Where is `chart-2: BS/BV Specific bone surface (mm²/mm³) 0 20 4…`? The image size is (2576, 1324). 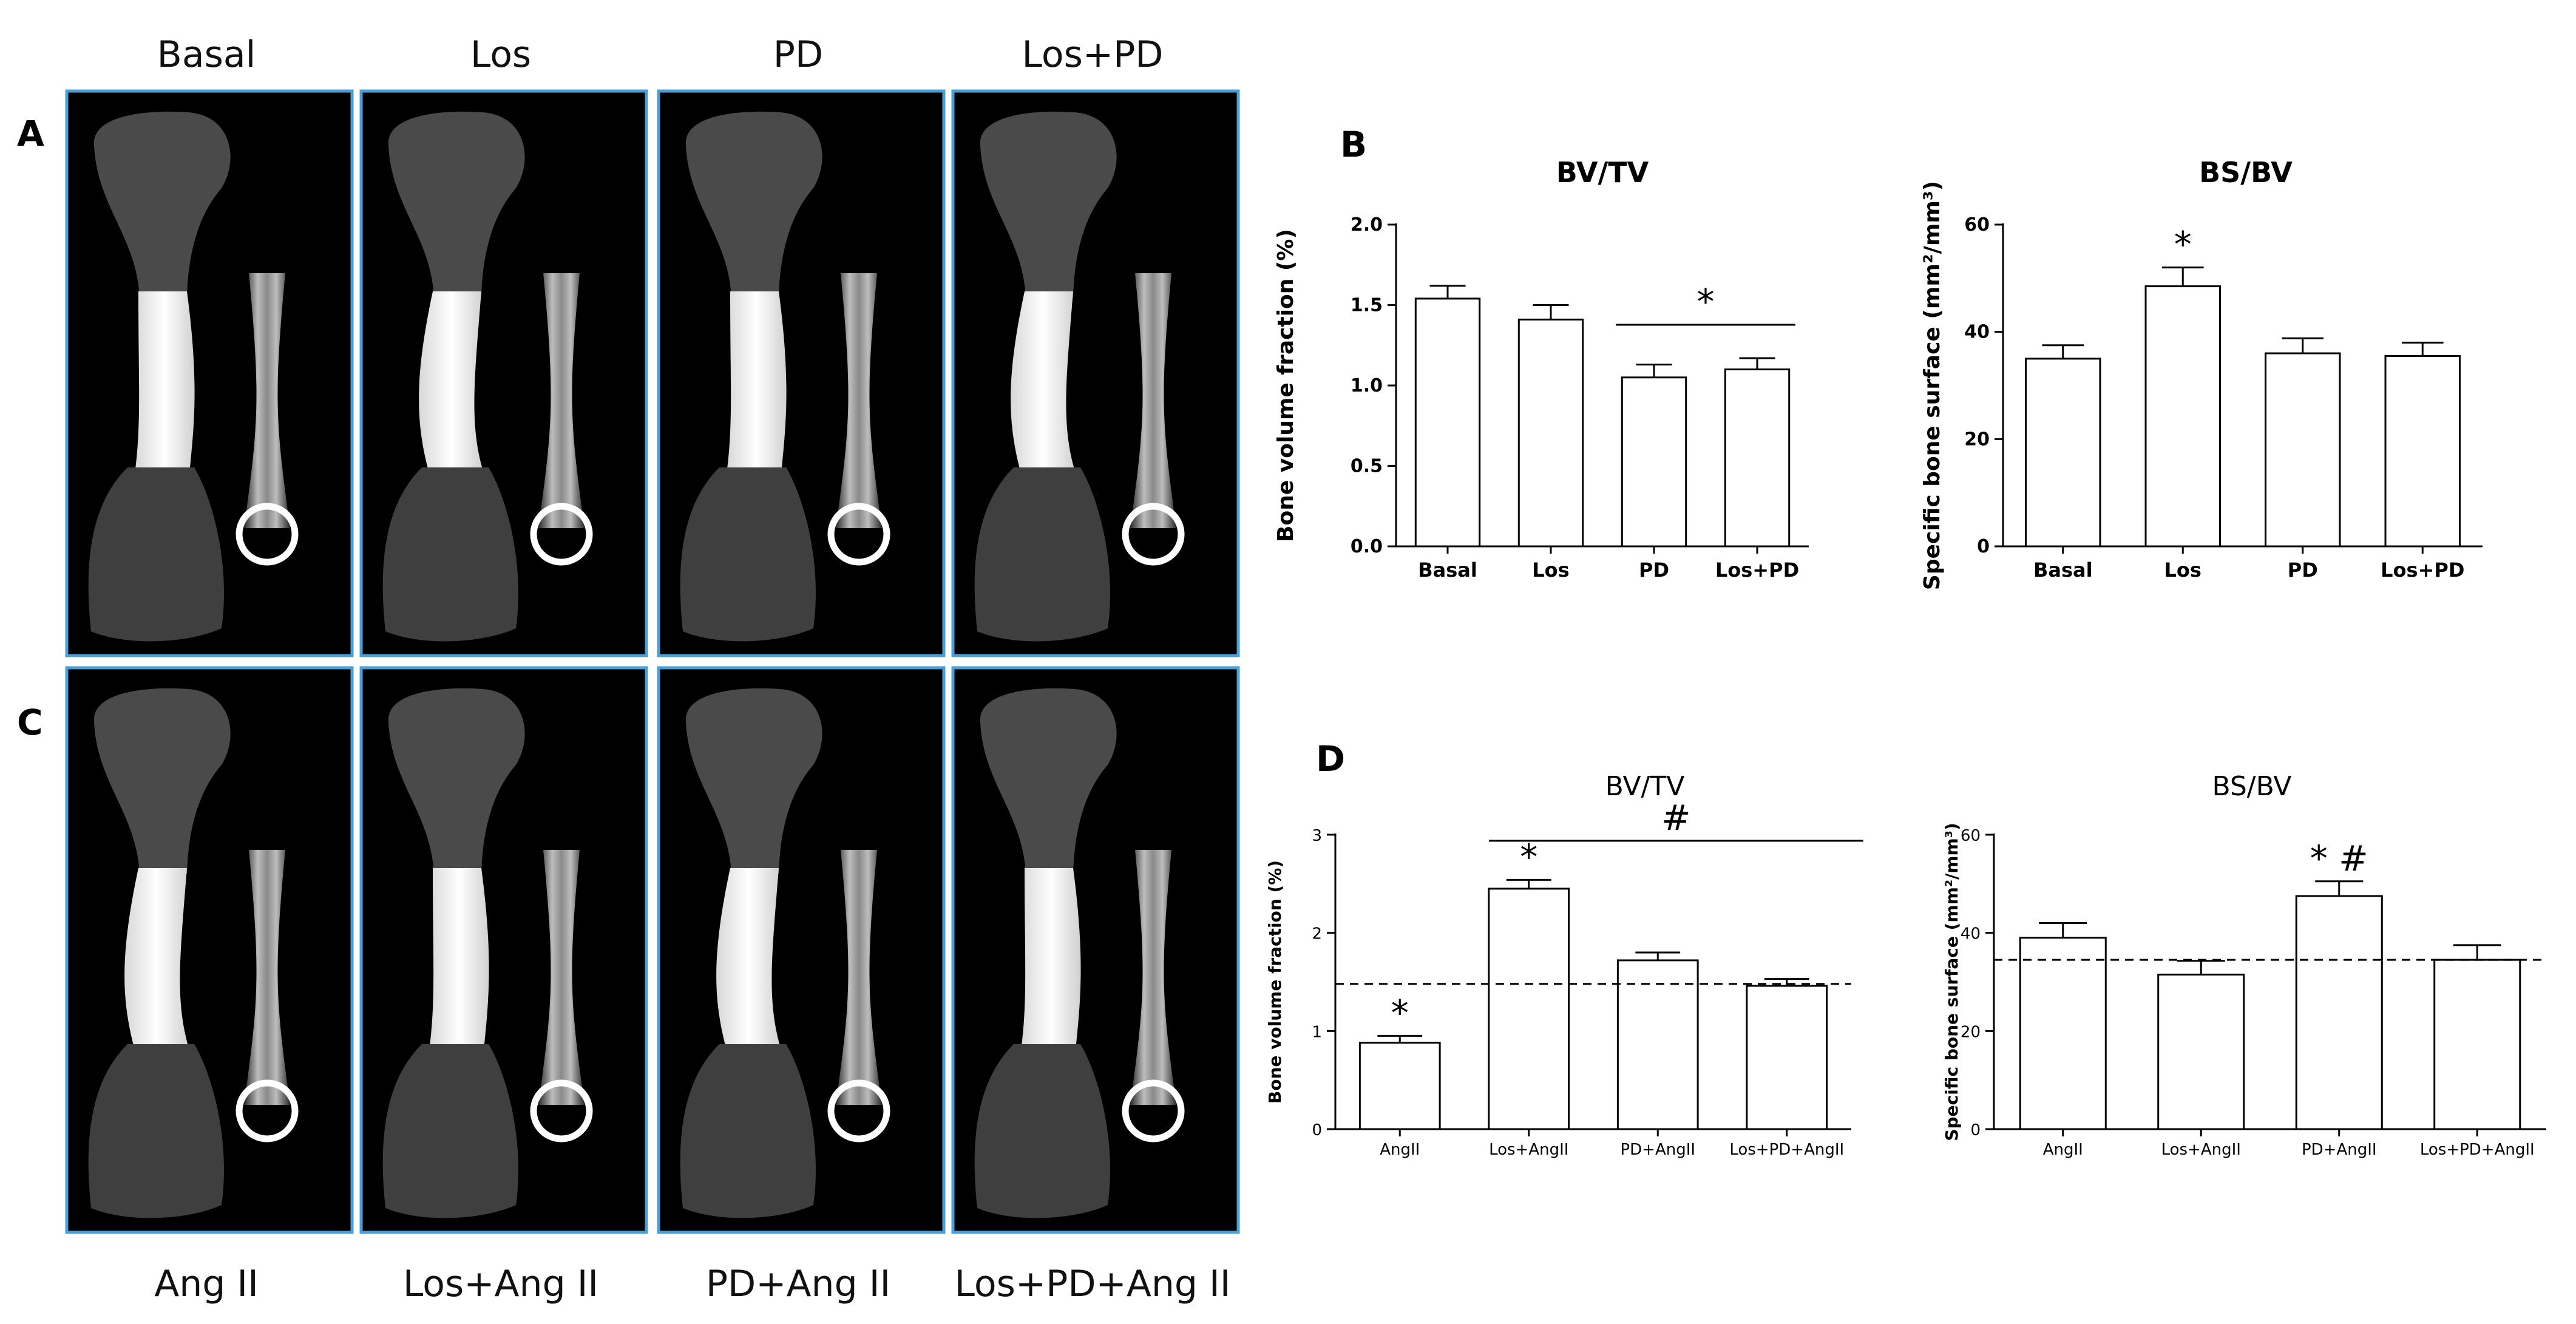
chart-2: BS/BV Specific bone surface (mm²/mm³) 0 20 4… is located at coordinates (2201, 373).